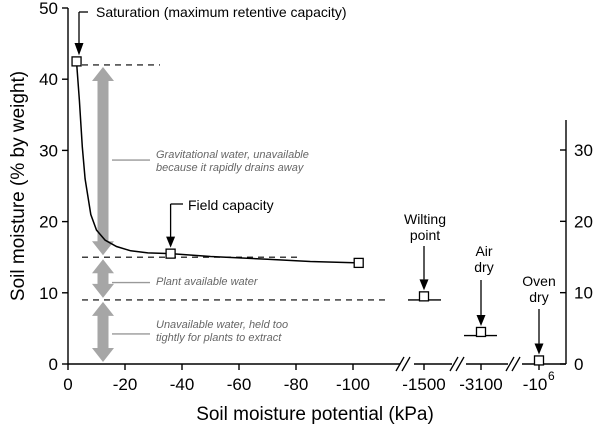 This screenshot has width=600, height=427. I want to click on right-tick-label-30: 30, so click(583, 150).